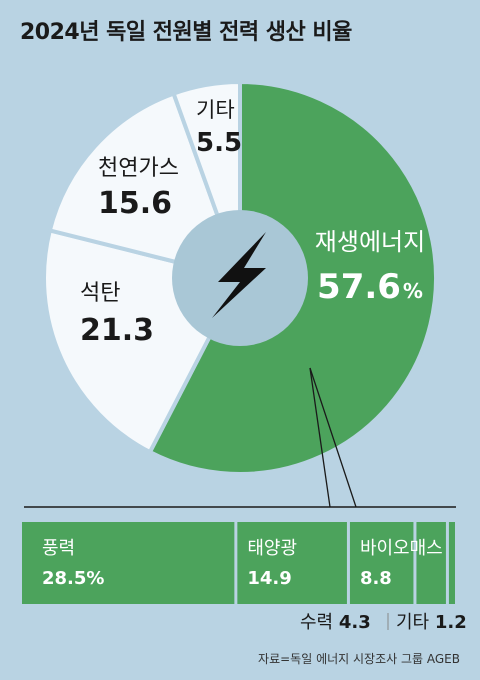 This screenshot has width=480, height=680. Describe the element at coordinates (219, 143) in the screenshot. I see `pie-label-value-3: 5.5` at that location.